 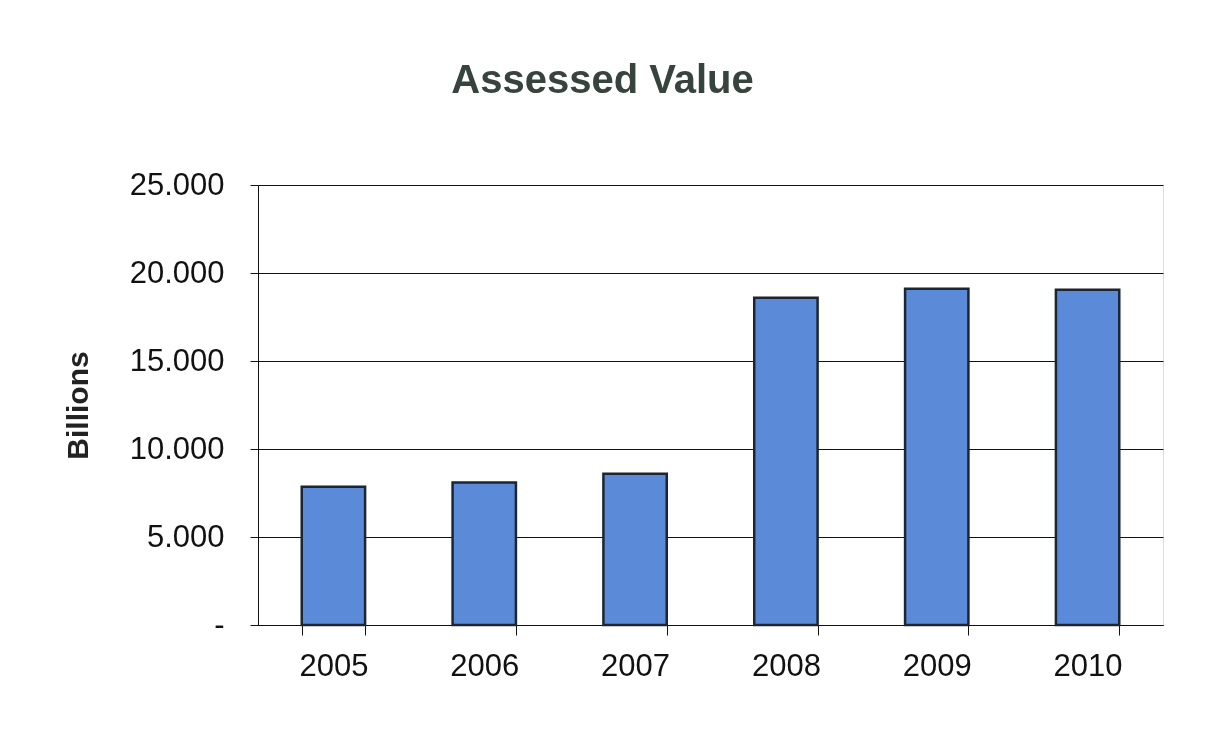 I want to click on y-tick-label: -, so click(x=219, y=624).